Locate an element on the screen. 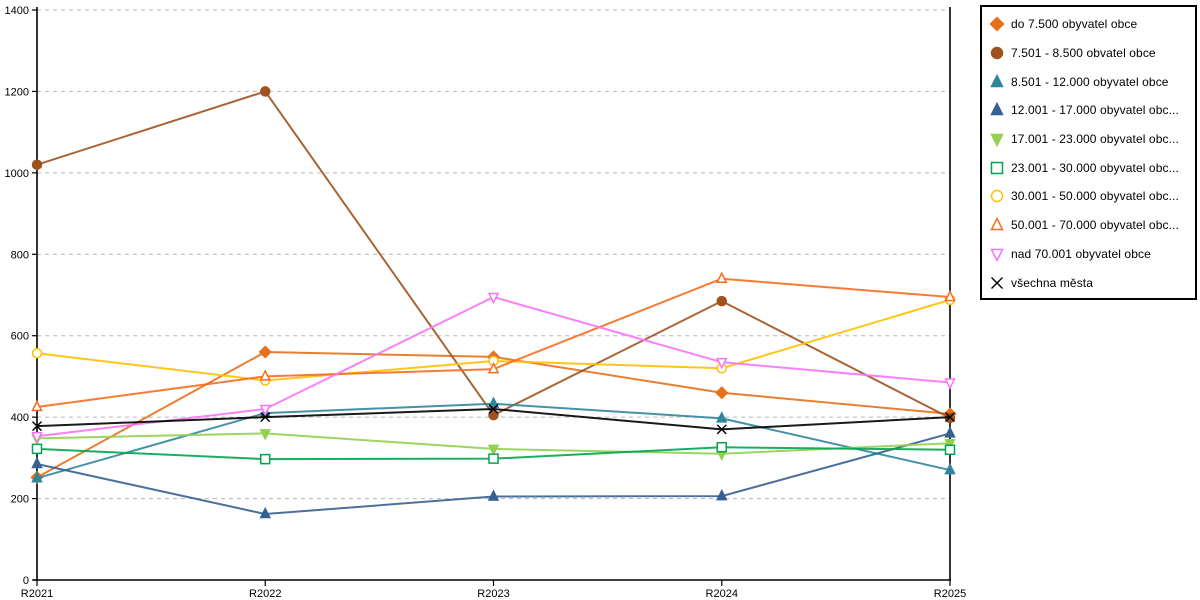  legend-item: 8.501 - 12.000 obyvatel obce is located at coordinates (1088, 81).